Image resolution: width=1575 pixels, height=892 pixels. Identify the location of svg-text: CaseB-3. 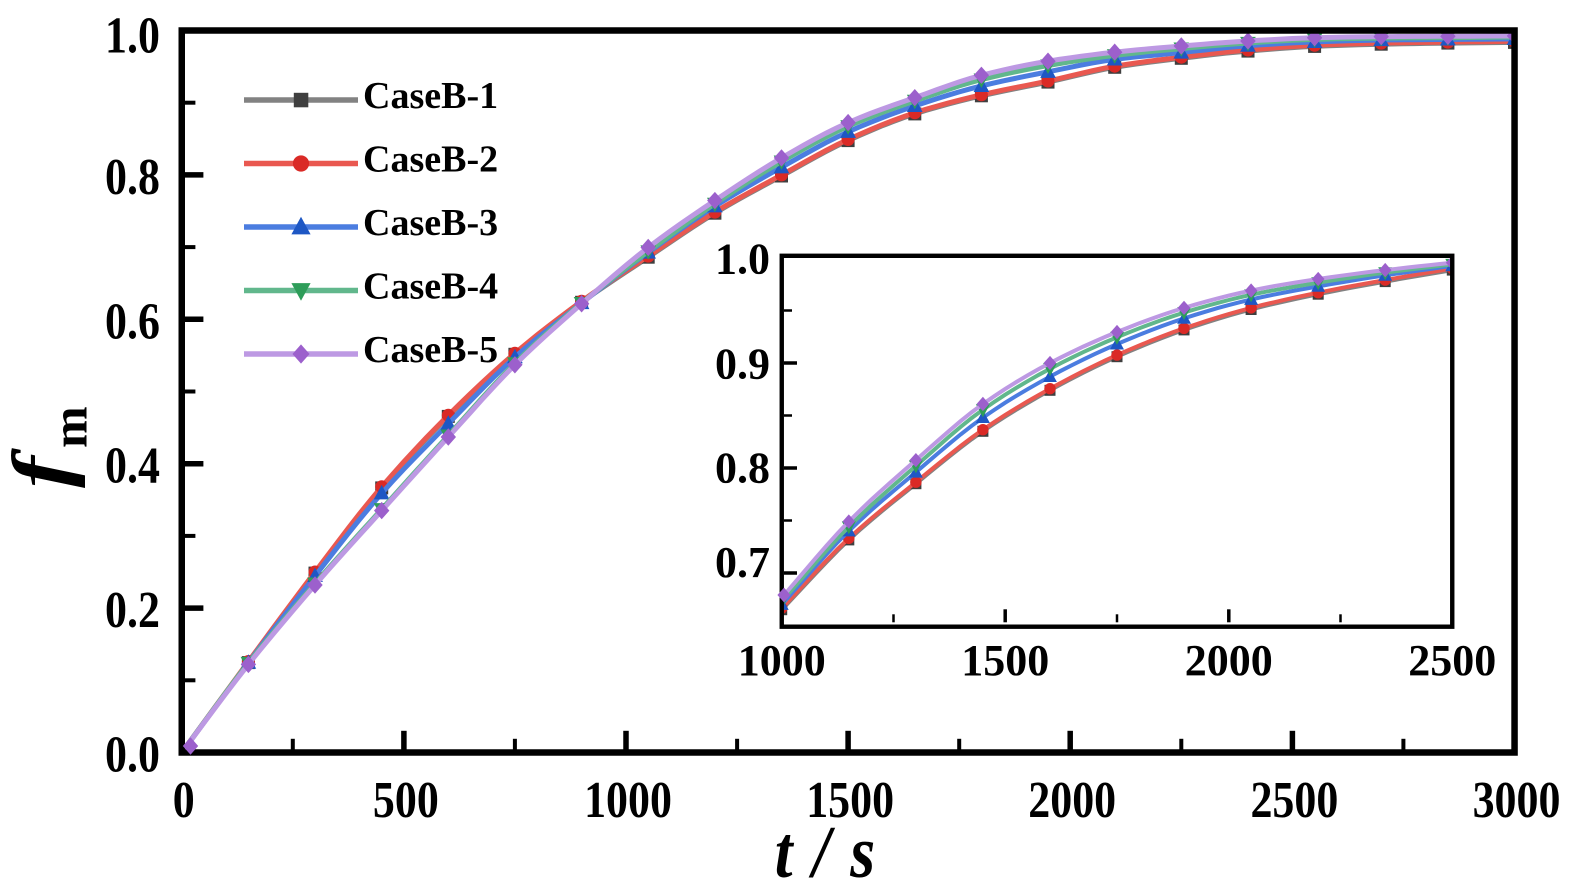
(430, 223).